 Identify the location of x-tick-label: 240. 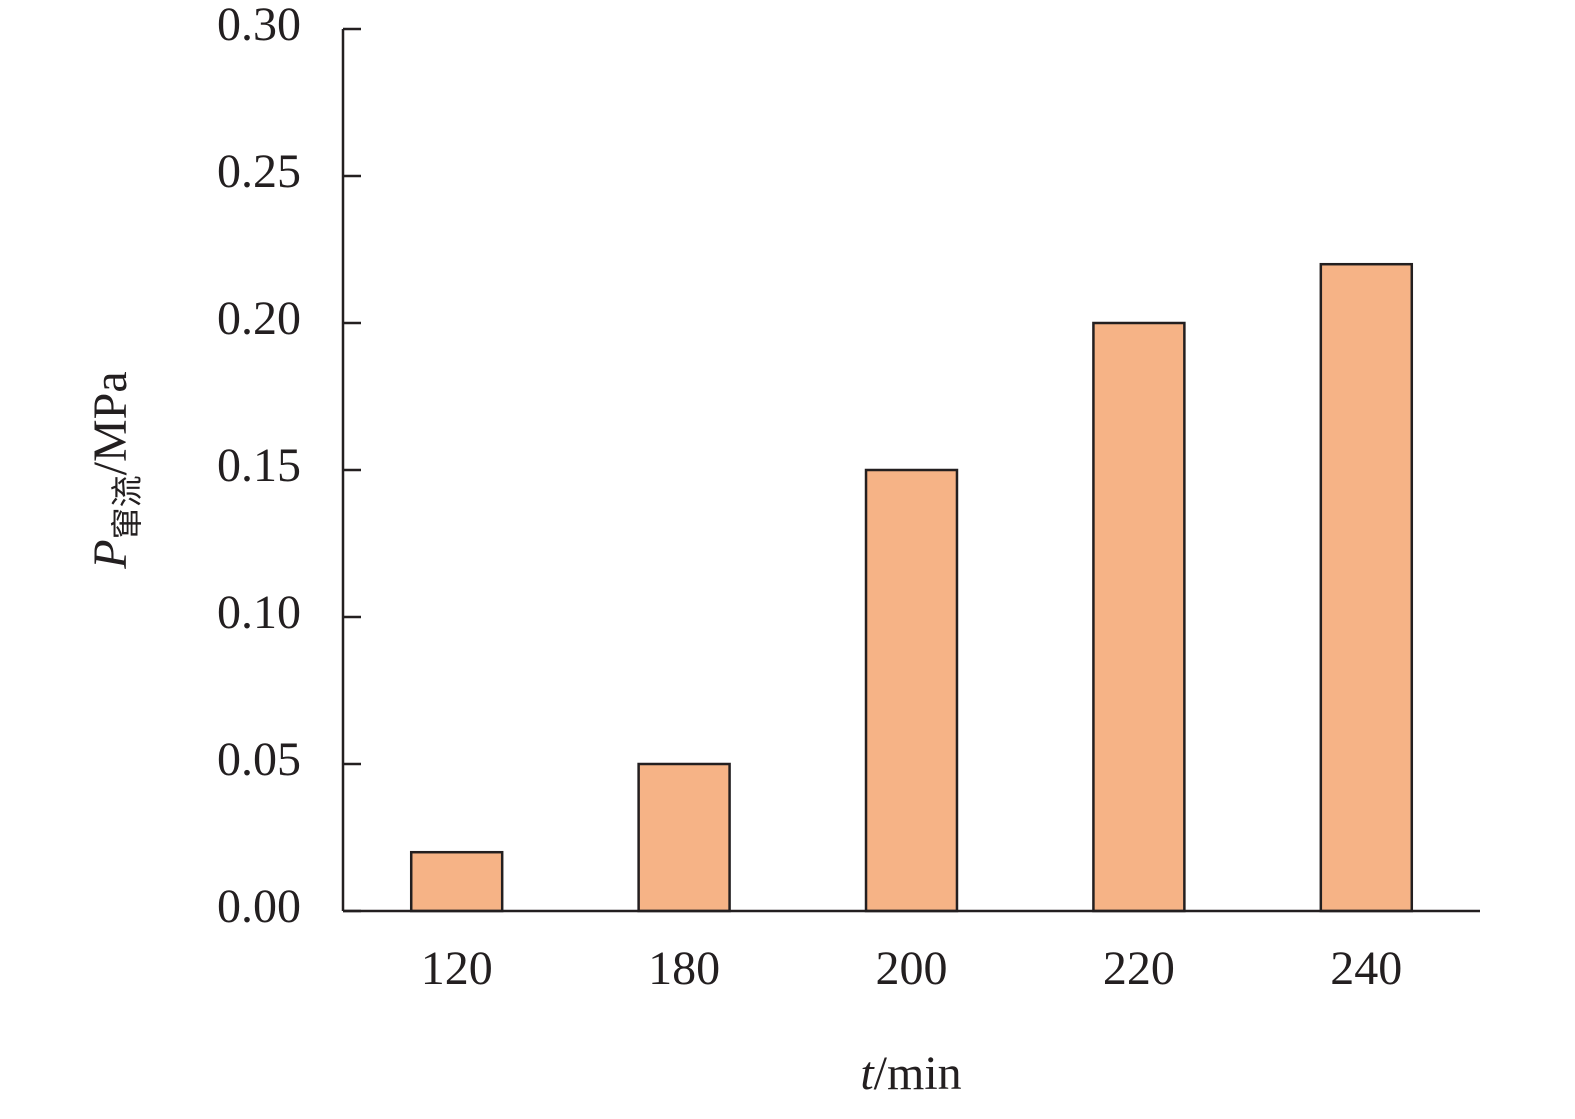
(1366, 968).